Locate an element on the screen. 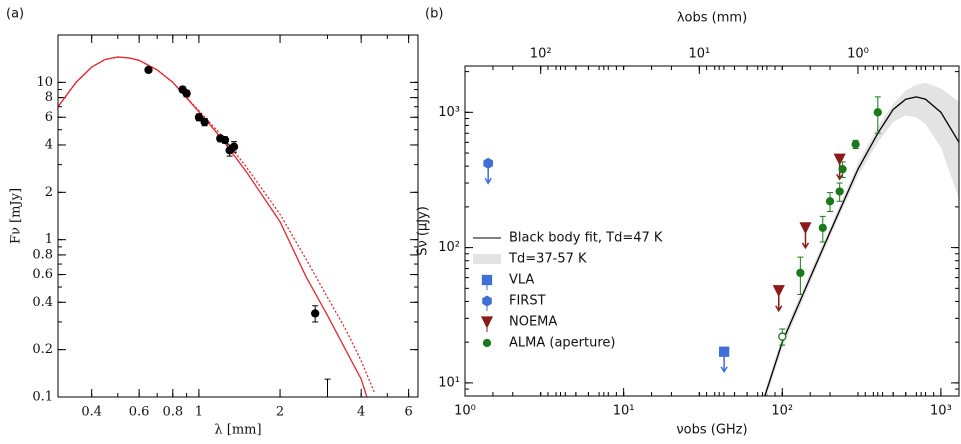 Image resolution: width=961 pixels, height=444 pixels. legend-swatch is located at coordinates (487, 259).